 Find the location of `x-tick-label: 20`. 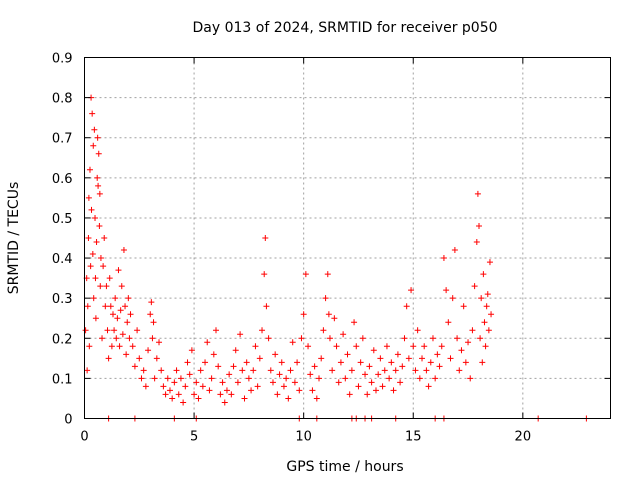

x-tick-label: 20 is located at coordinates (523, 437).